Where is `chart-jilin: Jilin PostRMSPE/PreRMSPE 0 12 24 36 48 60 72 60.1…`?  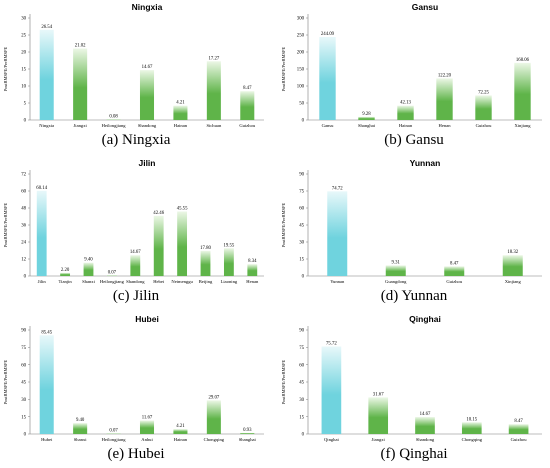 chart-jilin: Jilin PostRMSPE/PreRMSPE 0 12 24 36 48 60 72 60.1… is located at coordinates (133, 221).